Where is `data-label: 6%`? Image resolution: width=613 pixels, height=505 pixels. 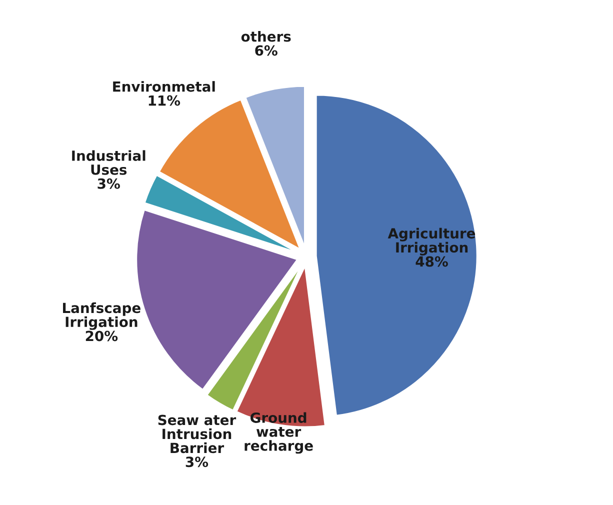 data-label: 6% is located at coordinates (266, 50).